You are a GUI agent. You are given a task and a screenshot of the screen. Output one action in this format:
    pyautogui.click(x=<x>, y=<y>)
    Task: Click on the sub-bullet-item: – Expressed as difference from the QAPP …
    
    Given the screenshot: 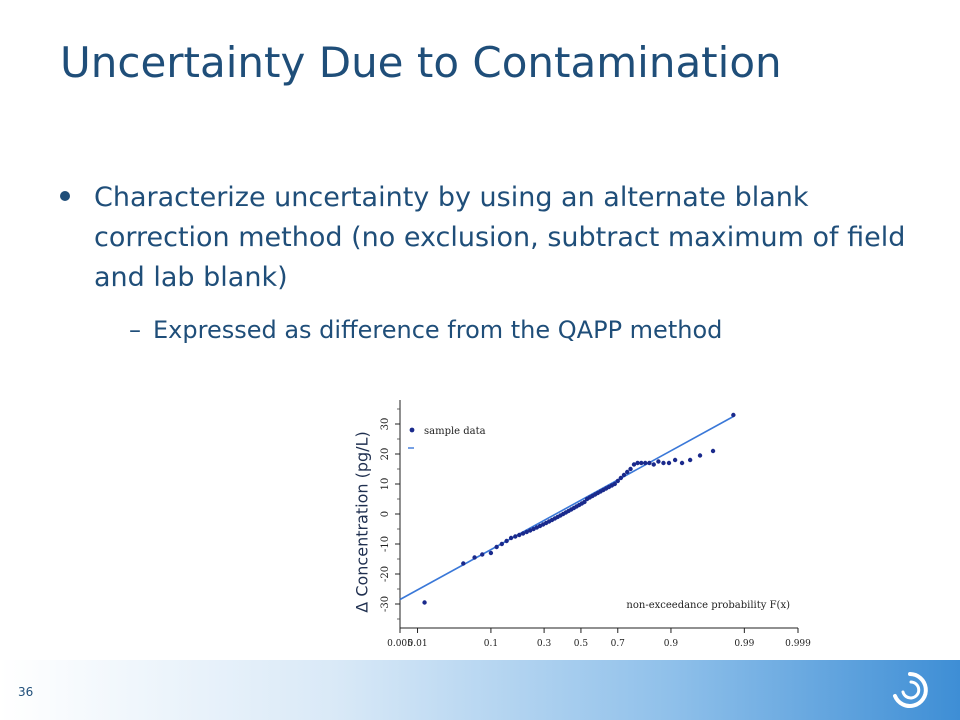 What is the action you would take?
    pyautogui.click(x=534, y=330)
    